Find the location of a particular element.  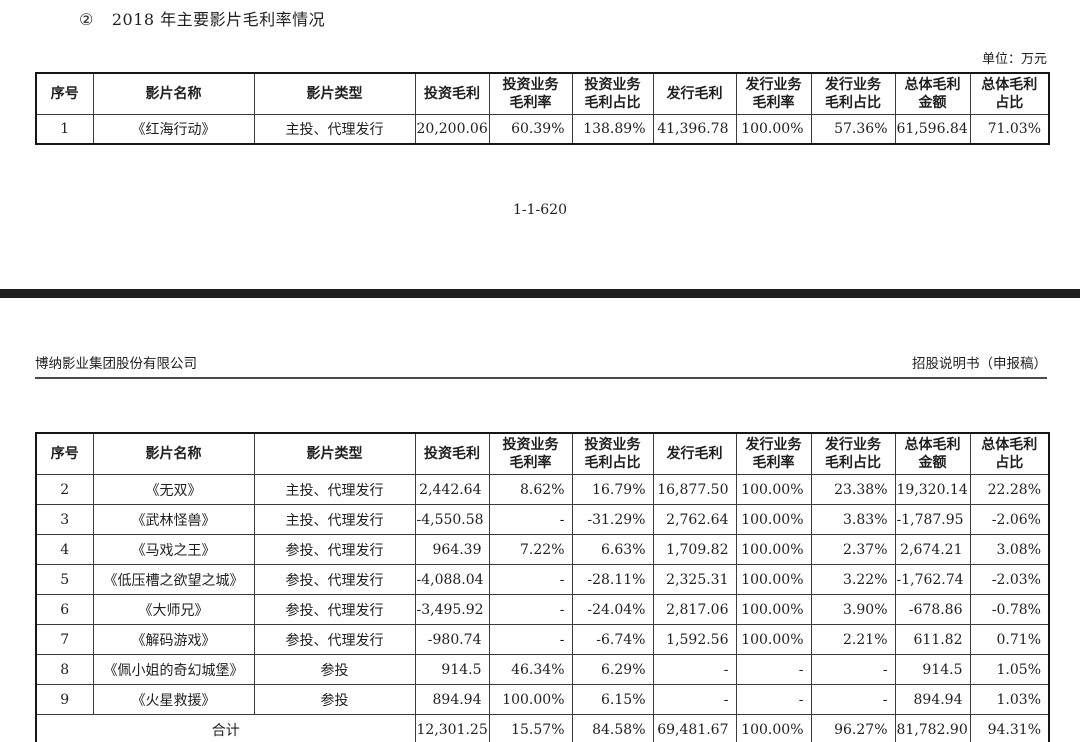

total-label: 合计 is located at coordinates (225, 728).